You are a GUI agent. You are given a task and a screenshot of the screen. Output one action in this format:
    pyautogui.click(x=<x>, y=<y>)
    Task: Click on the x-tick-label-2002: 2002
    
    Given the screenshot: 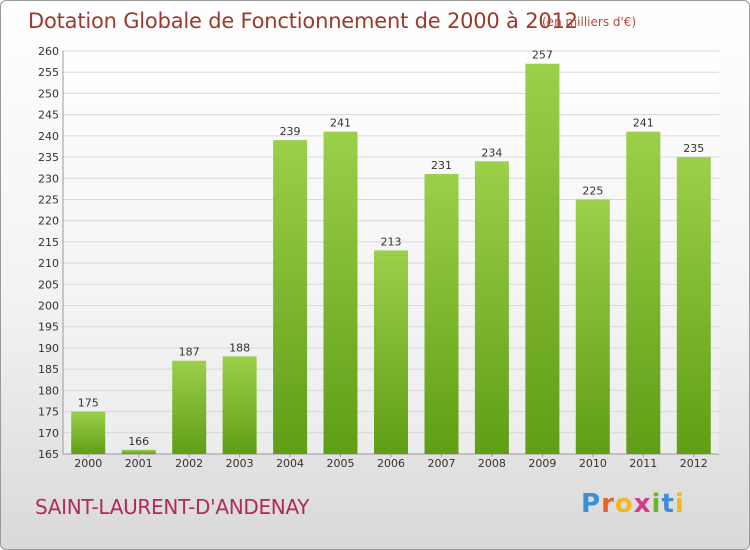 What is the action you would take?
    pyautogui.click(x=189, y=463)
    